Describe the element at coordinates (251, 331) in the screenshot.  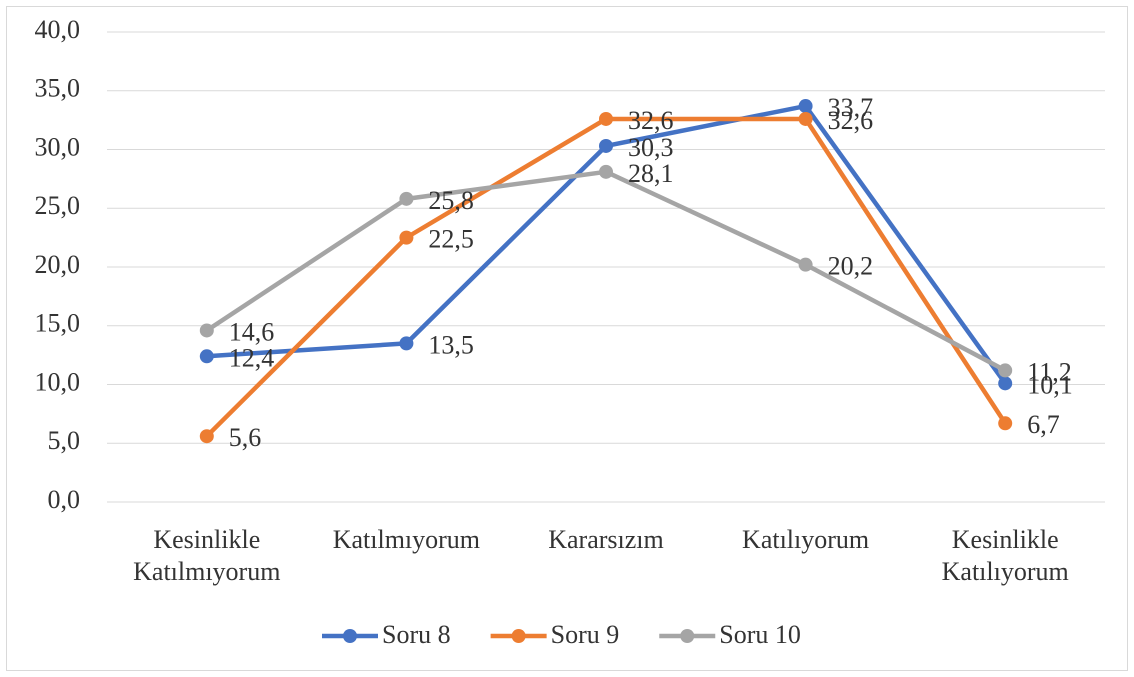
I see `data-label: 14,6` at that location.